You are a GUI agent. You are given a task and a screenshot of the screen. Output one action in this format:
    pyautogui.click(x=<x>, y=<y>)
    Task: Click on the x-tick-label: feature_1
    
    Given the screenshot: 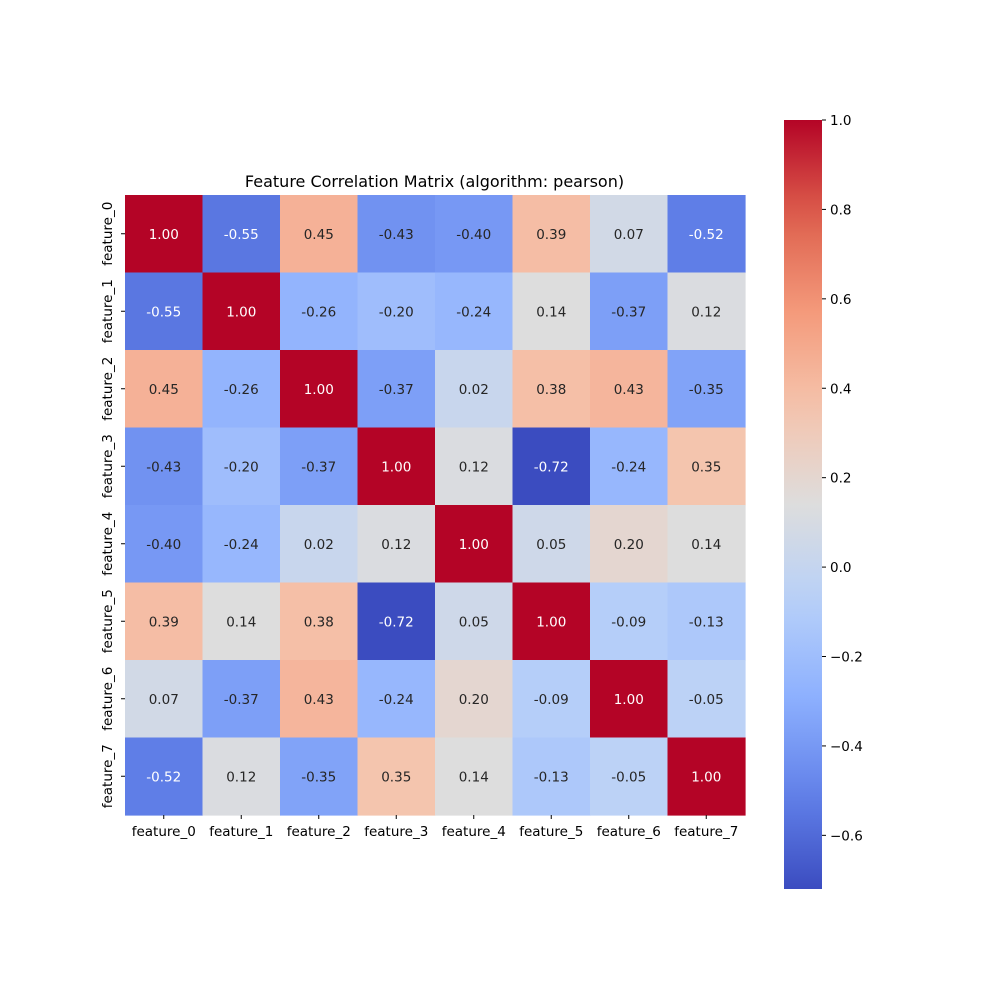 What is the action you would take?
    pyautogui.click(x=241, y=832)
    